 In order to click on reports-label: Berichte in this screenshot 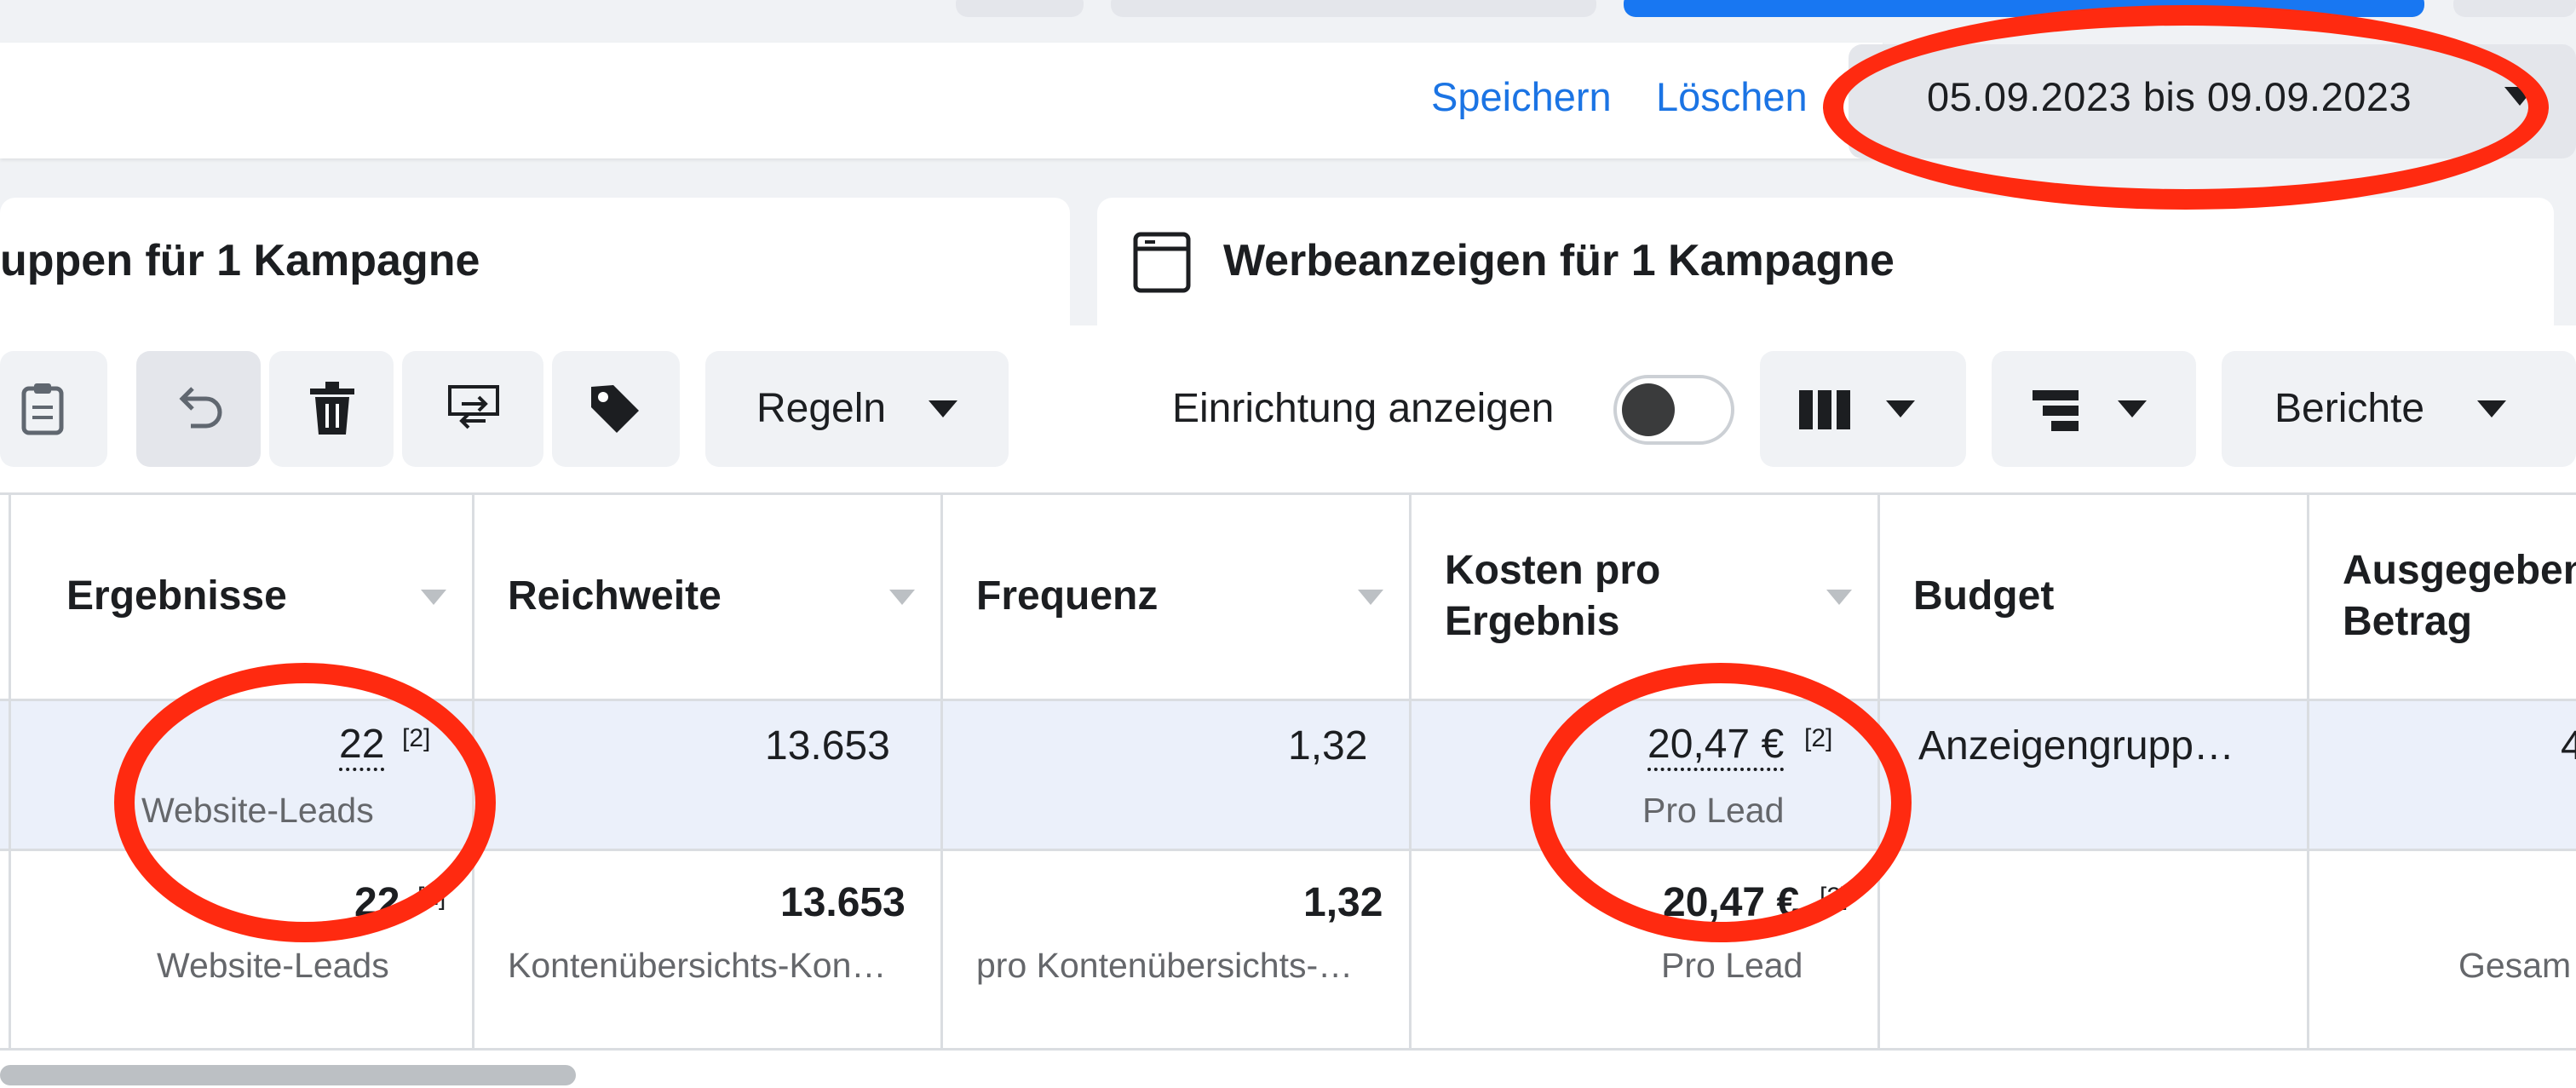, I will do `click(2349, 409)`.